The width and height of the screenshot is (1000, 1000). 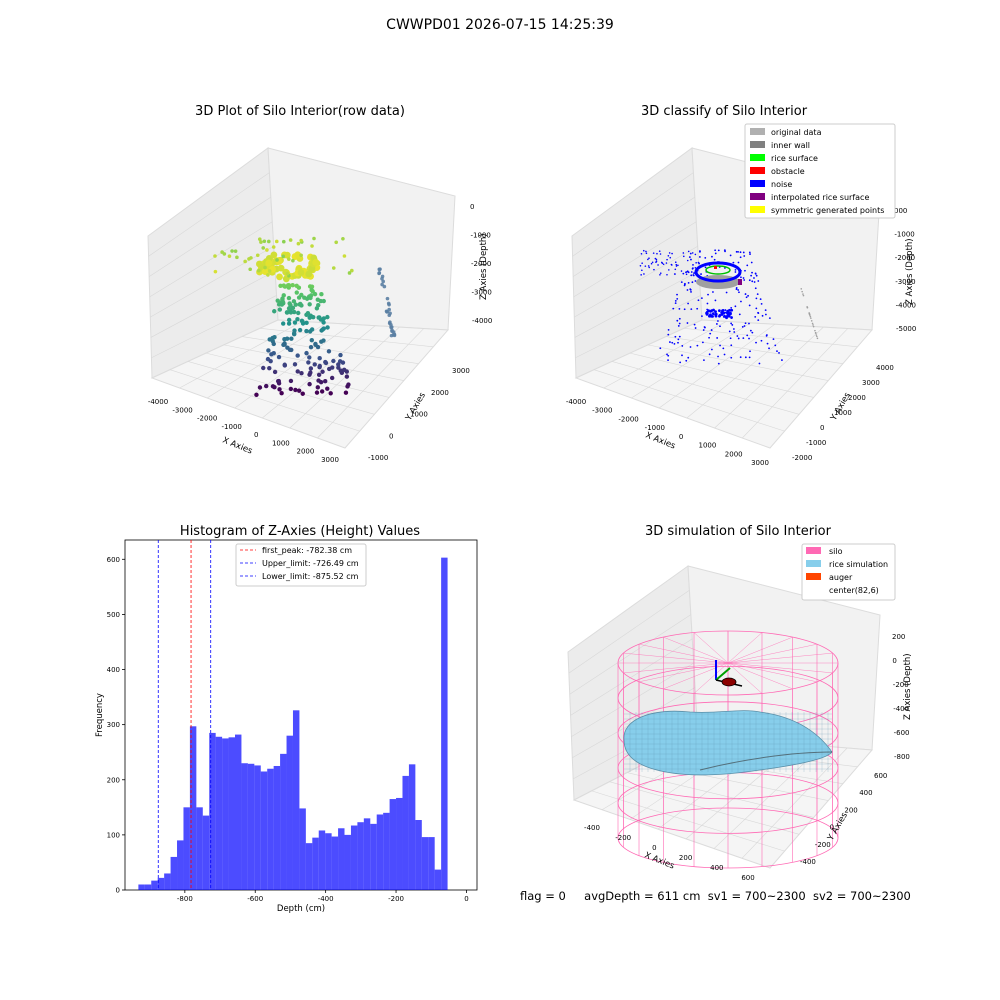 What do you see at coordinates (660, 441) in the screenshot?
I see `classify-x-axis-label: X Axies` at bounding box center [660, 441].